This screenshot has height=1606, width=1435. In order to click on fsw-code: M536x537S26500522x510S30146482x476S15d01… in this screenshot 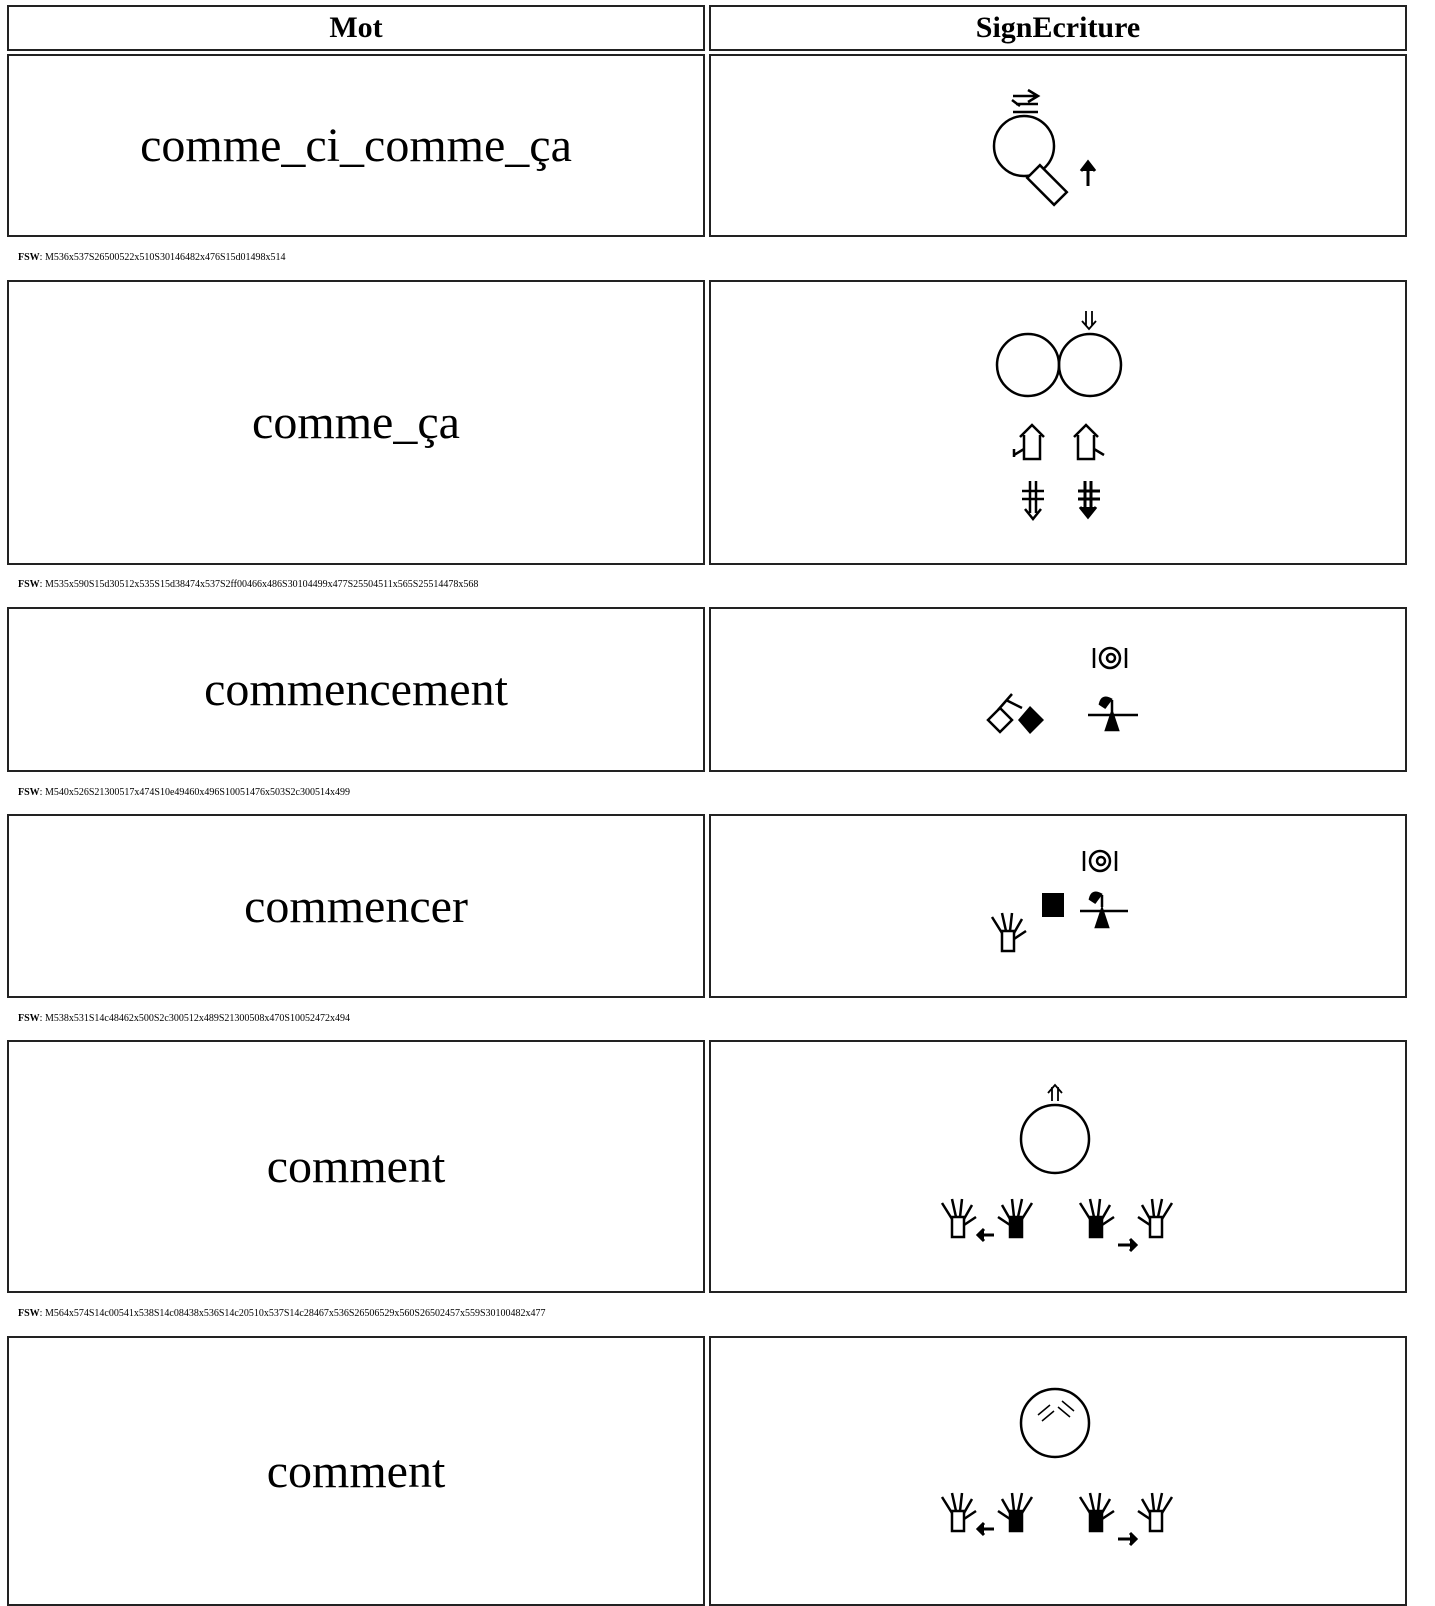, I will do `click(165, 257)`.